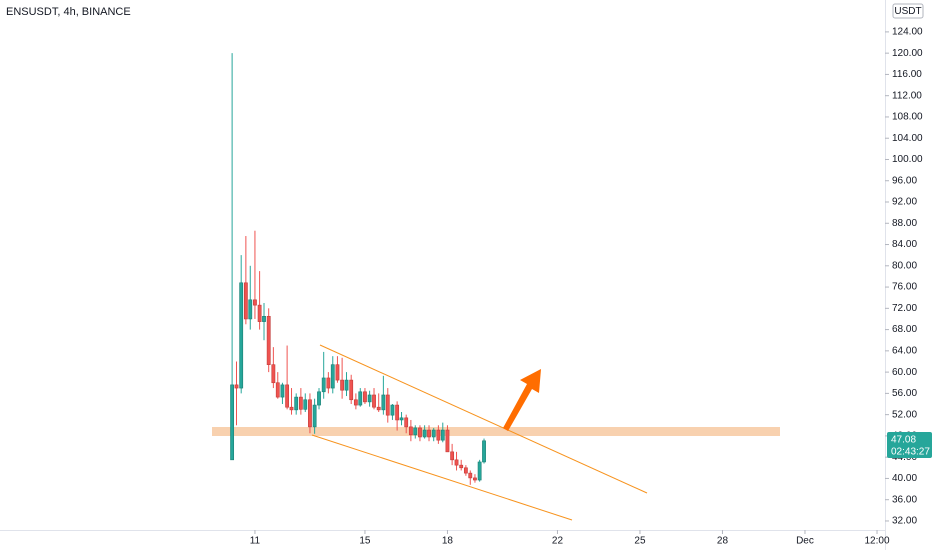  Describe the element at coordinates (907, 117) in the screenshot. I see `y-tick-label: 108.00` at that location.